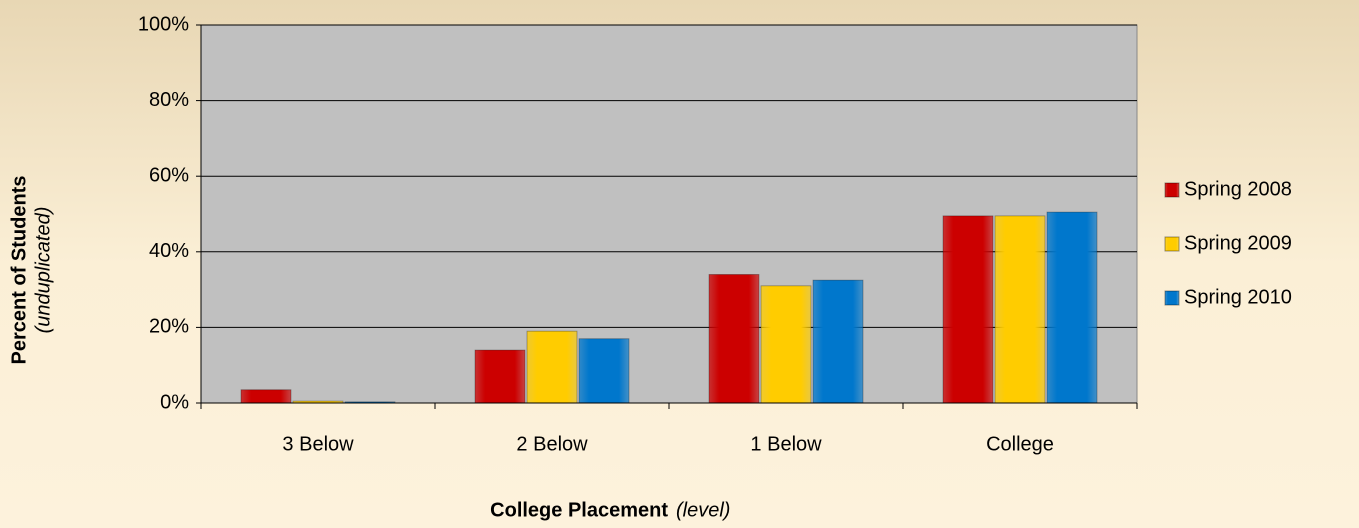 The height and width of the screenshot is (528, 1359). I want to click on x-tick-label: 2 Below, so click(552, 444).